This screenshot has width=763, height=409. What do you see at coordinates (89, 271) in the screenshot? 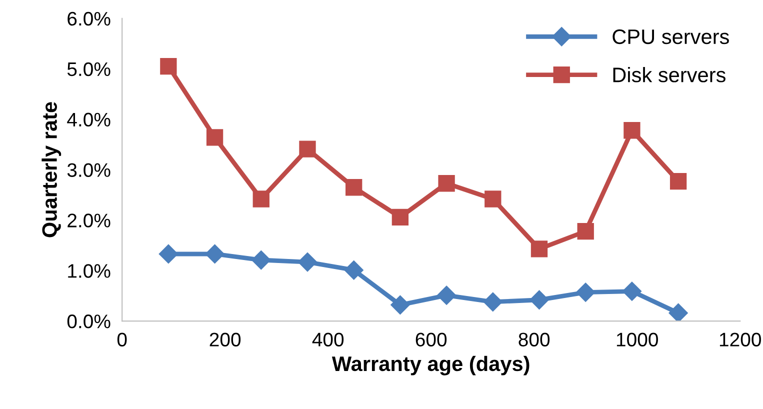
I see `y-tick-label: 1.0%` at bounding box center [89, 271].